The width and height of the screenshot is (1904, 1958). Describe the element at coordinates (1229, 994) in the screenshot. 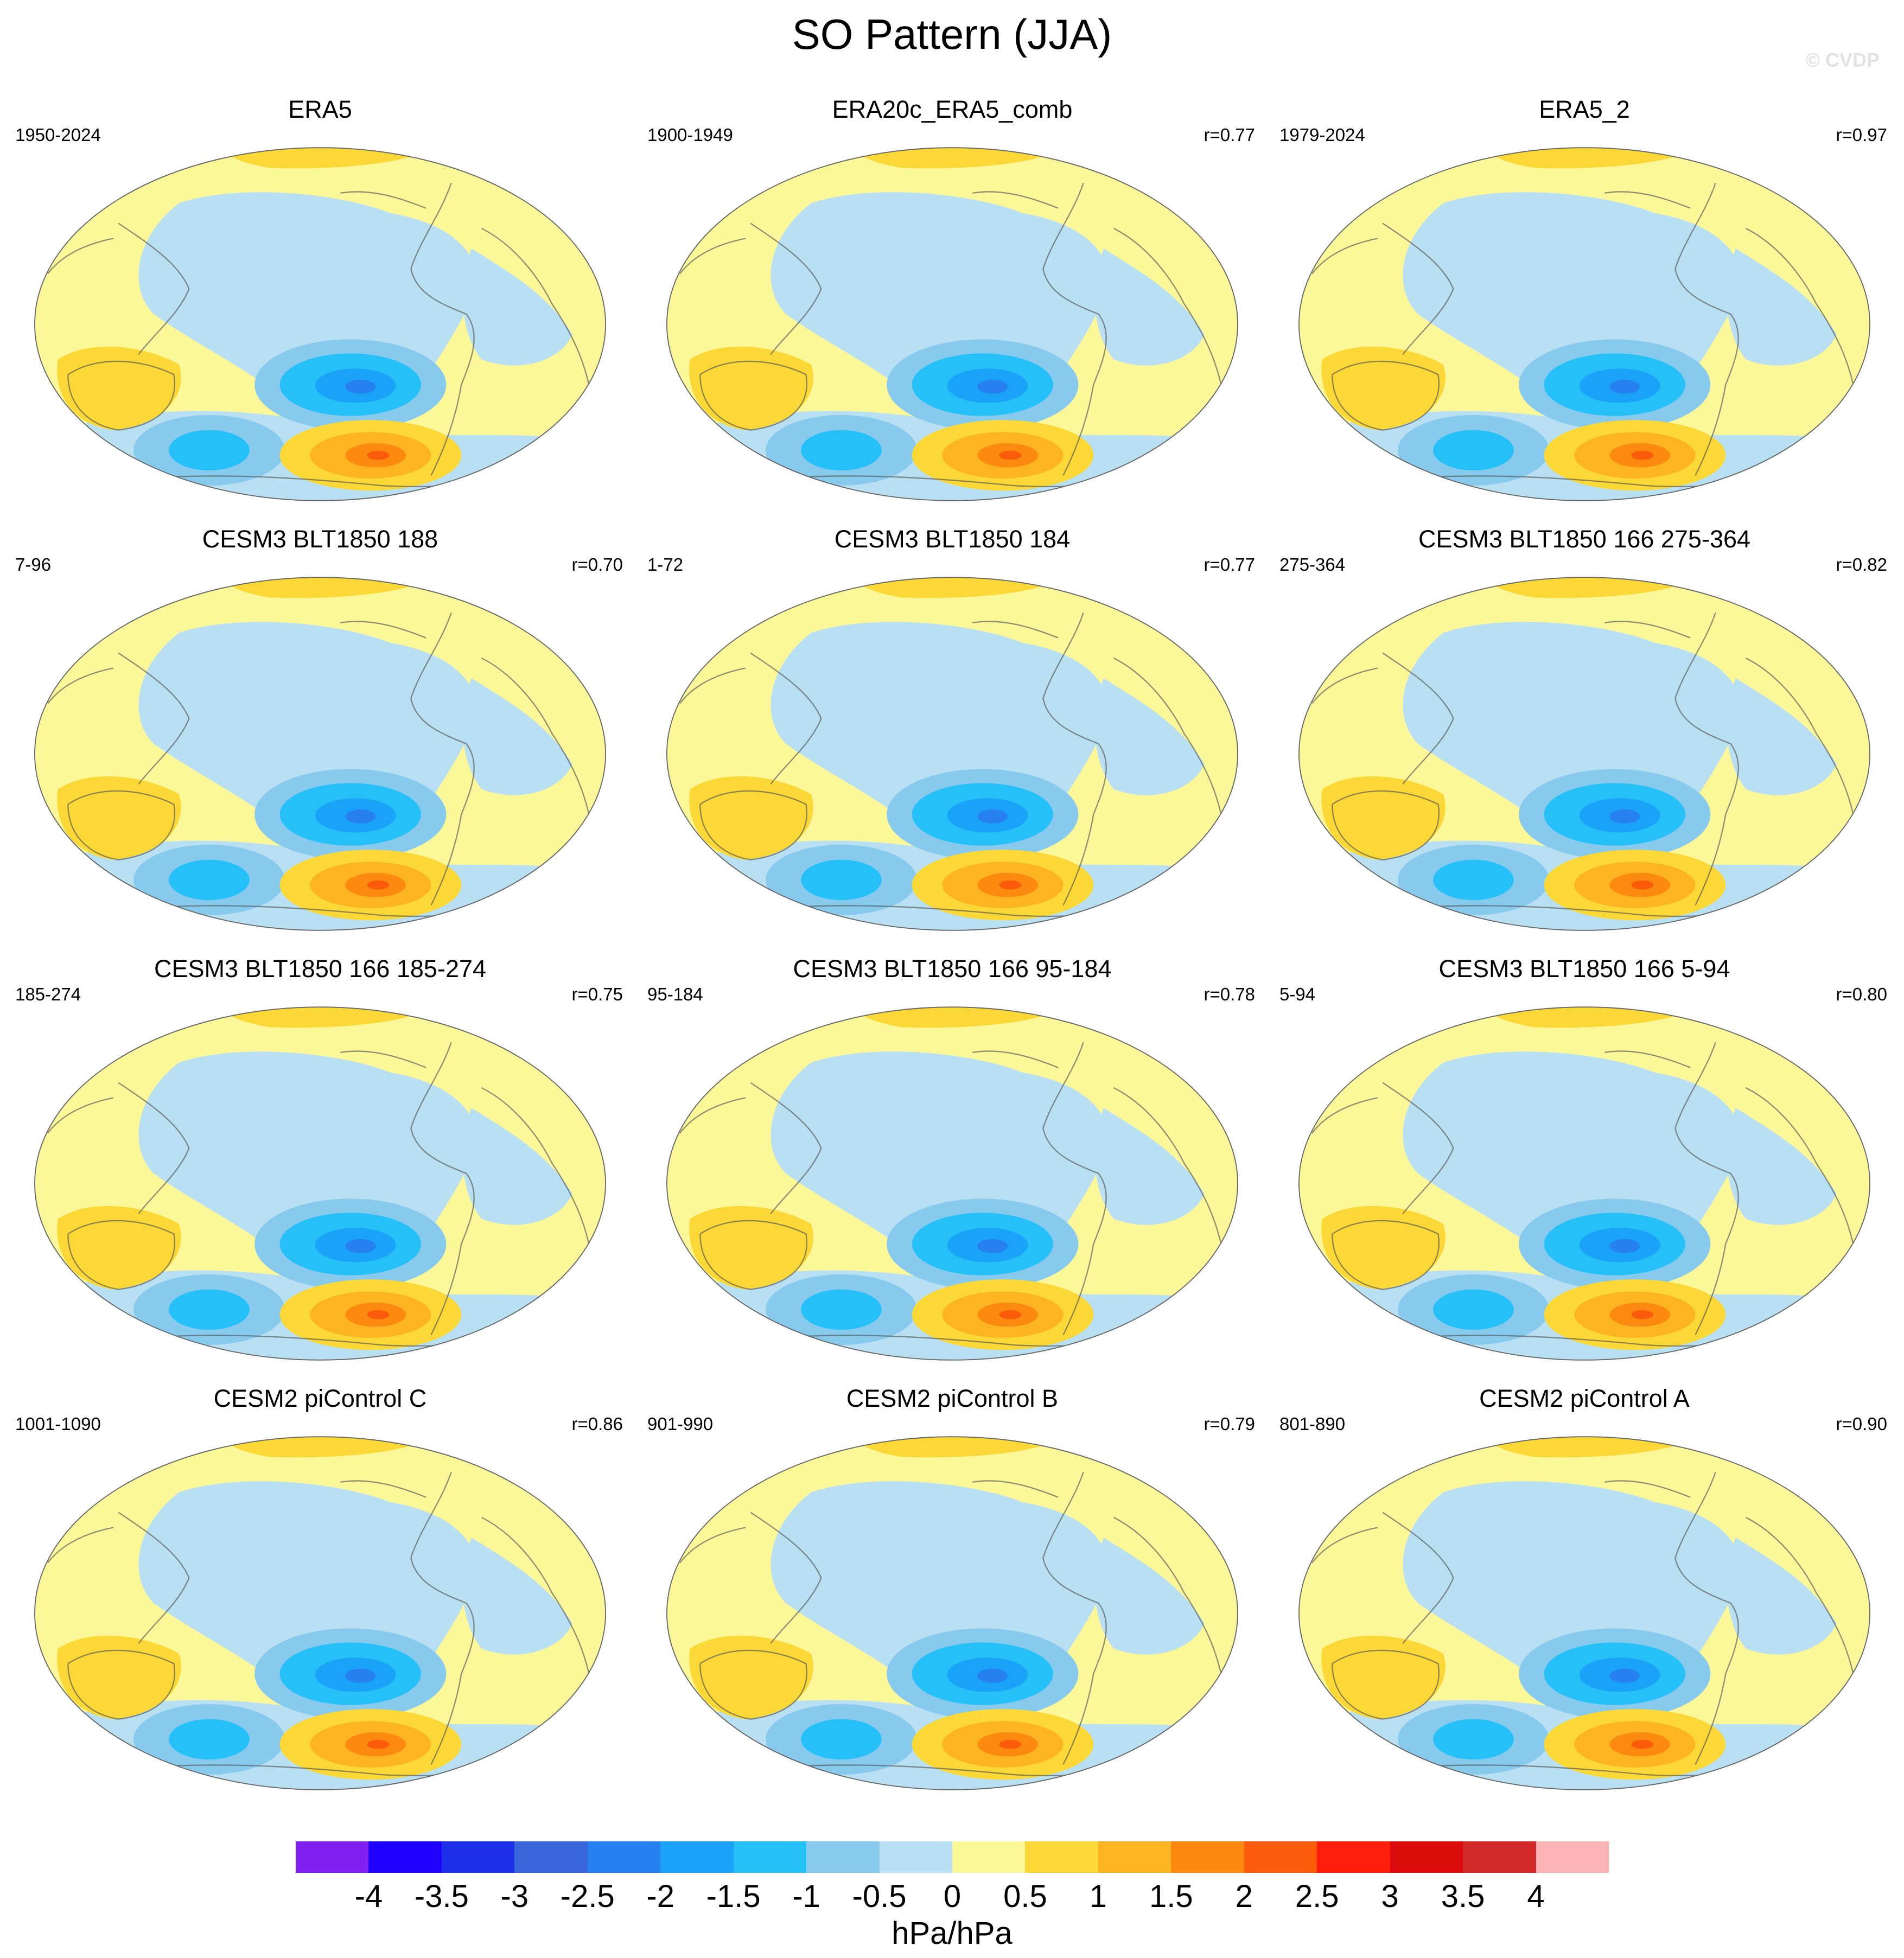

I see `panel-correlation: r=0.78` at that location.